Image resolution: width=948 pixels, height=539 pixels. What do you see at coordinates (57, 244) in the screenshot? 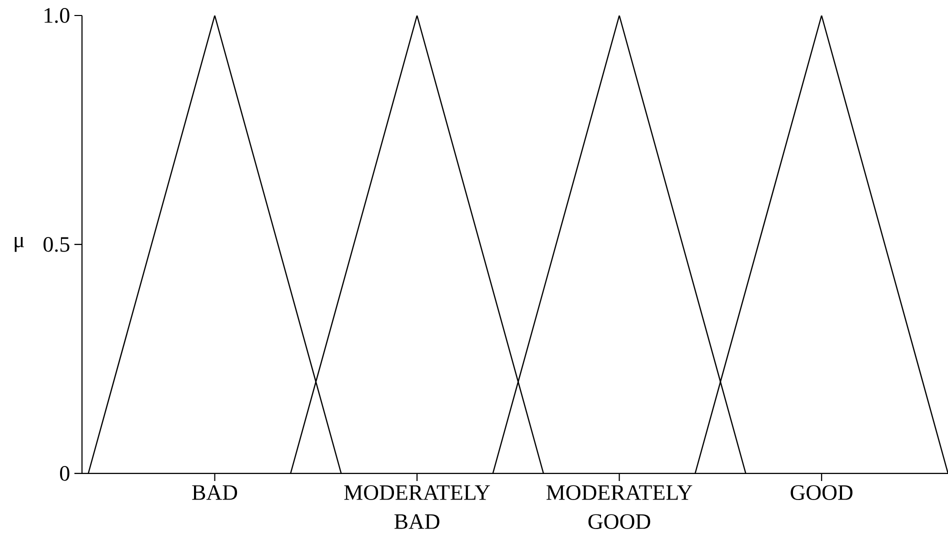
I see `y-tick-label: 0.5` at bounding box center [57, 244].